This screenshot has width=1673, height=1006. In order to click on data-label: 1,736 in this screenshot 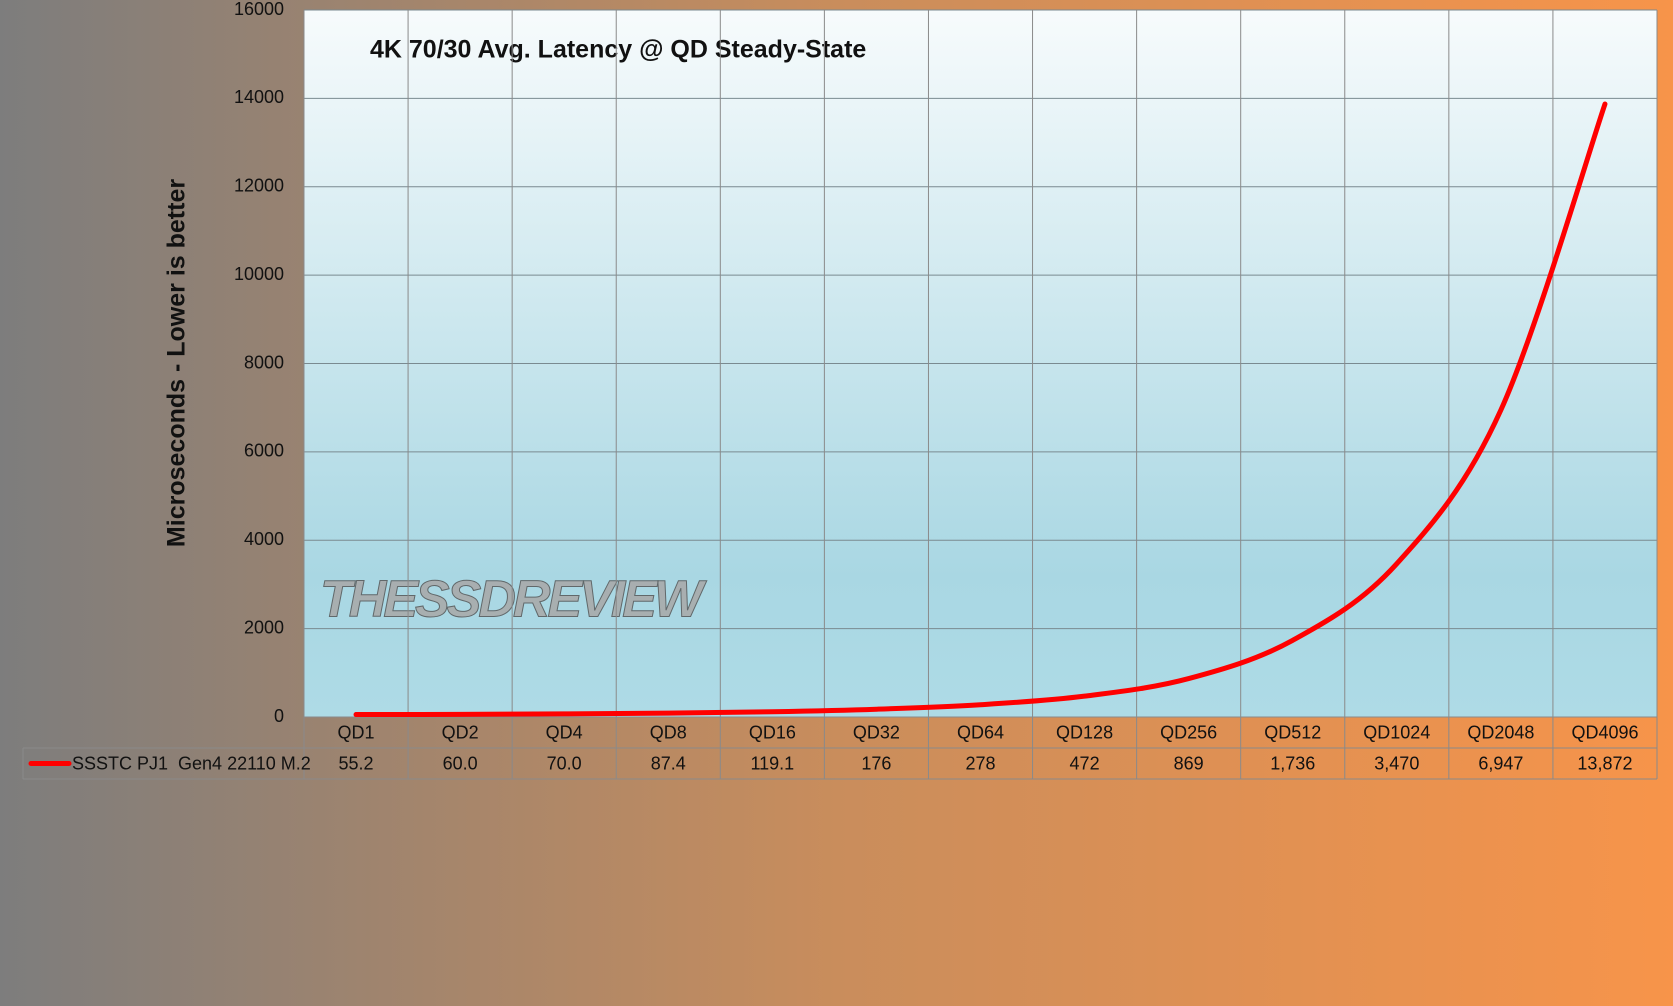, I will do `click(1292, 763)`.